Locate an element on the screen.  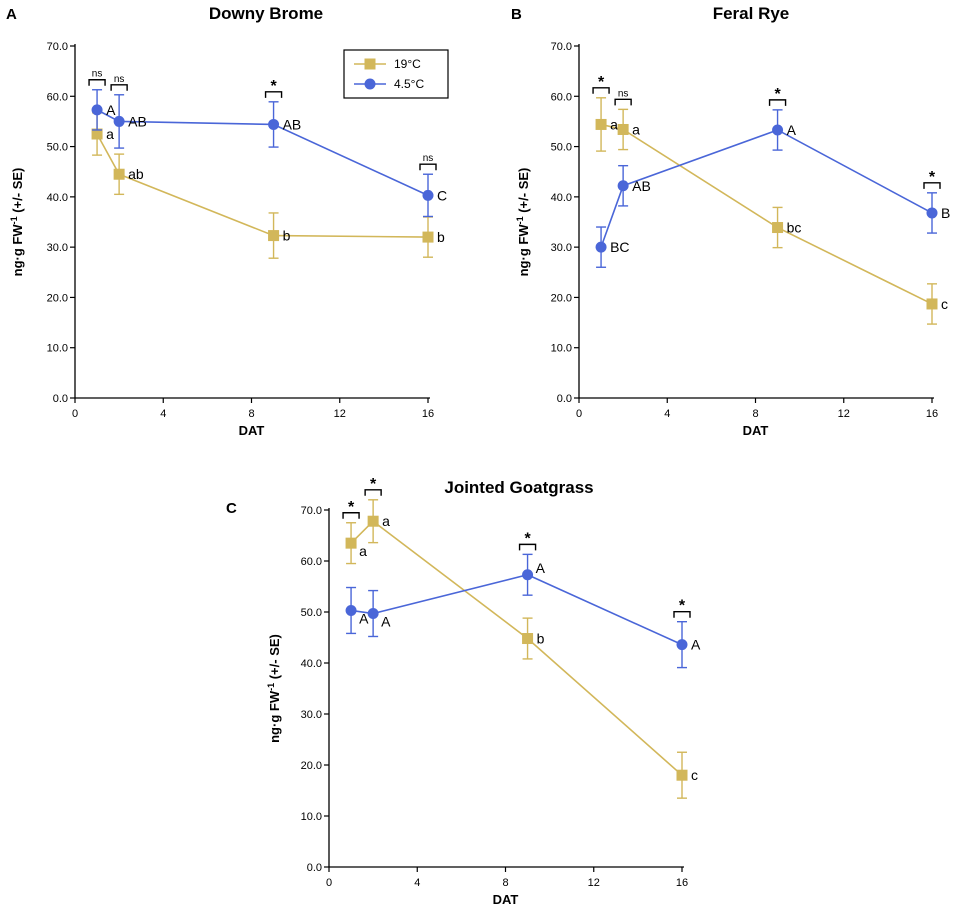
legend-marker-square is located at coordinates (370, 64).